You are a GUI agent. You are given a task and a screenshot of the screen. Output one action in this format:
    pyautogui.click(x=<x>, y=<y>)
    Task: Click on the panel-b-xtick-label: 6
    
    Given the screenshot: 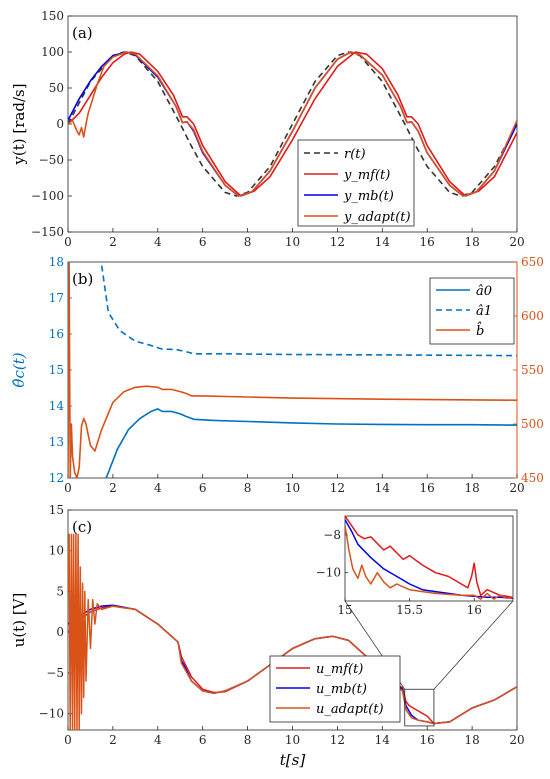 What is the action you would take?
    pyautogui.click(x=203, y=488)
    